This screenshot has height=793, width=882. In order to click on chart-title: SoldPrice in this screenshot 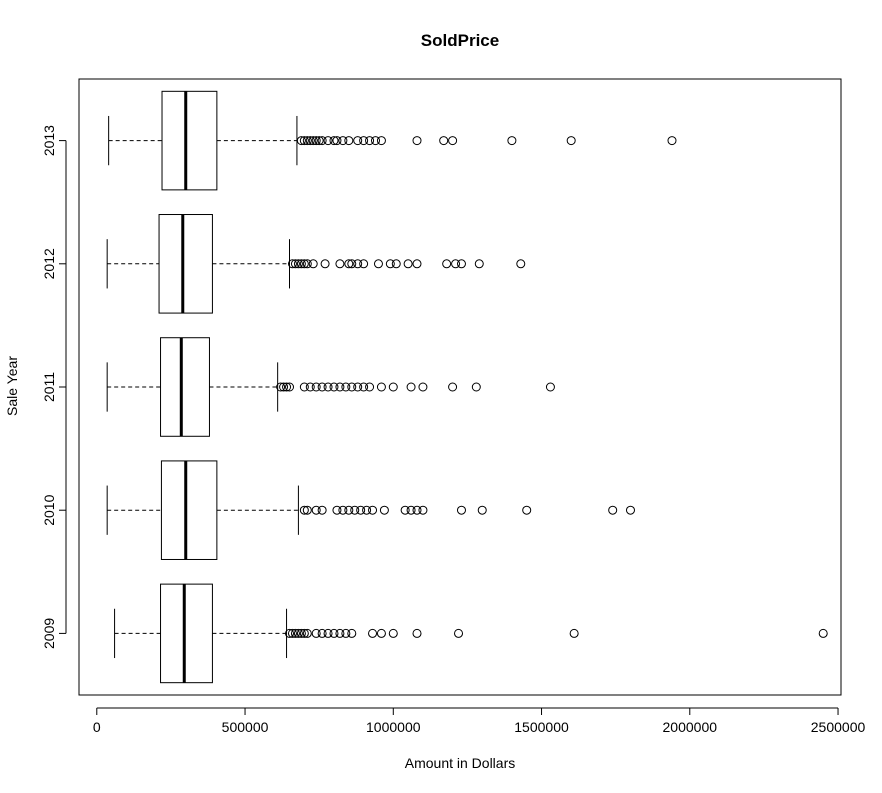, I will do `click(460, 40)`.